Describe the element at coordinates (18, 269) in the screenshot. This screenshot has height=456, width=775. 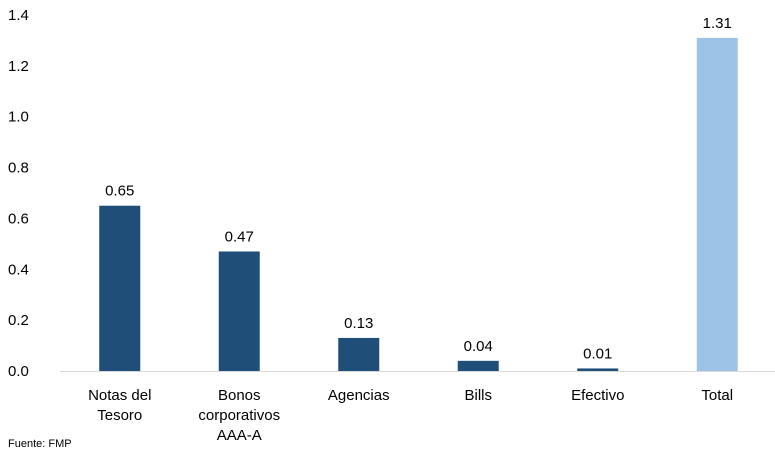
I see `y-tick-label: 0.4` at that location.